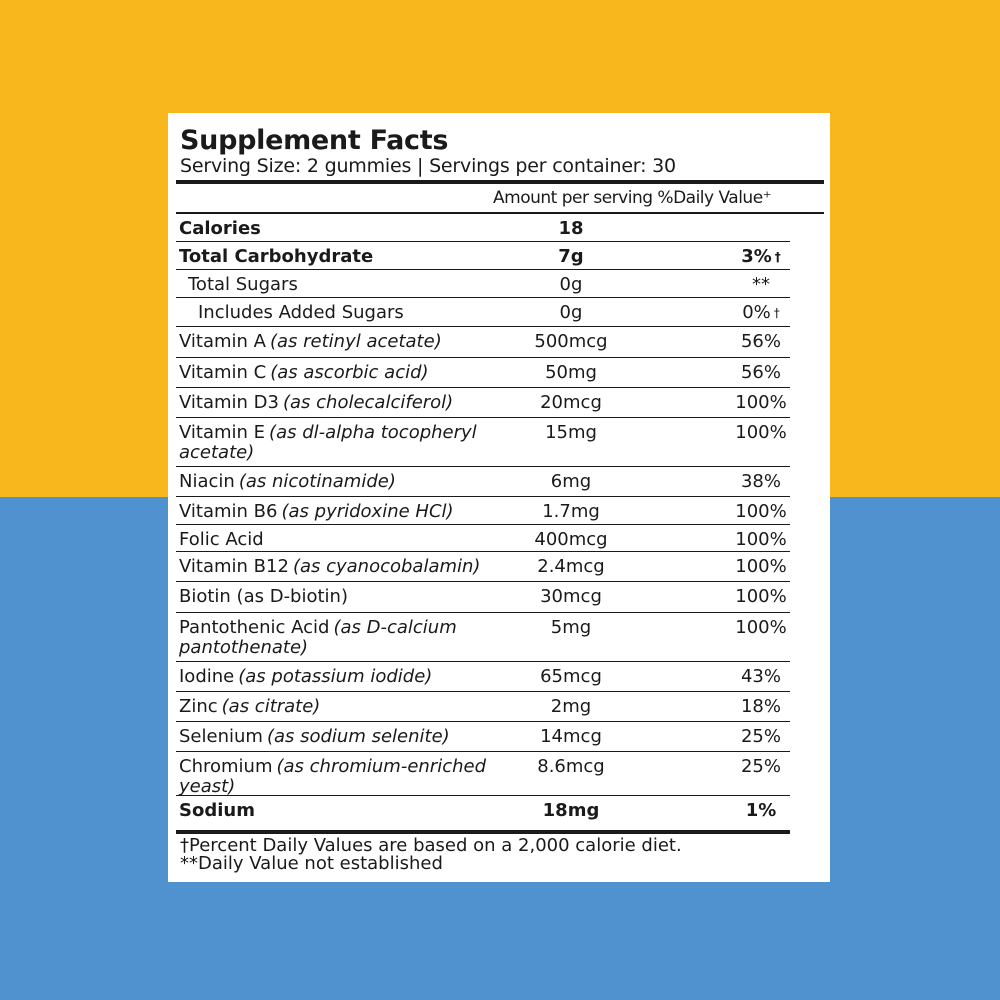 Image resolution: width=1000 pixels, height=1000 pixels. I want to click on nutrient-label: Sodium, so click(217, 810).